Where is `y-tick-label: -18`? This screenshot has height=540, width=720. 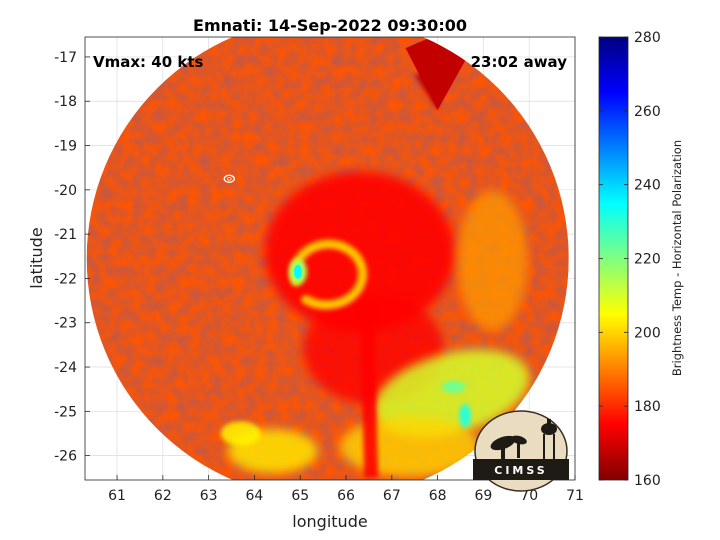
y-tick-label: -18 is located at coordinates (65, 102).